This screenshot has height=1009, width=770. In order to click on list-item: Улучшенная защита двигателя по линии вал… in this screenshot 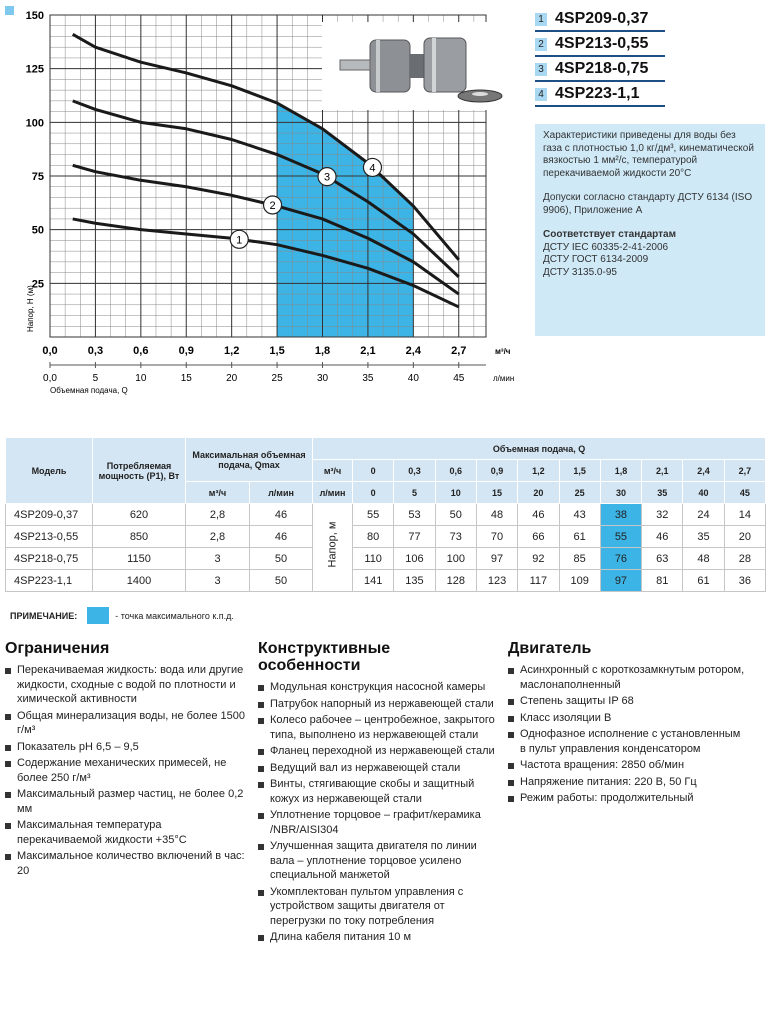, I will do `click(378, 861)`.